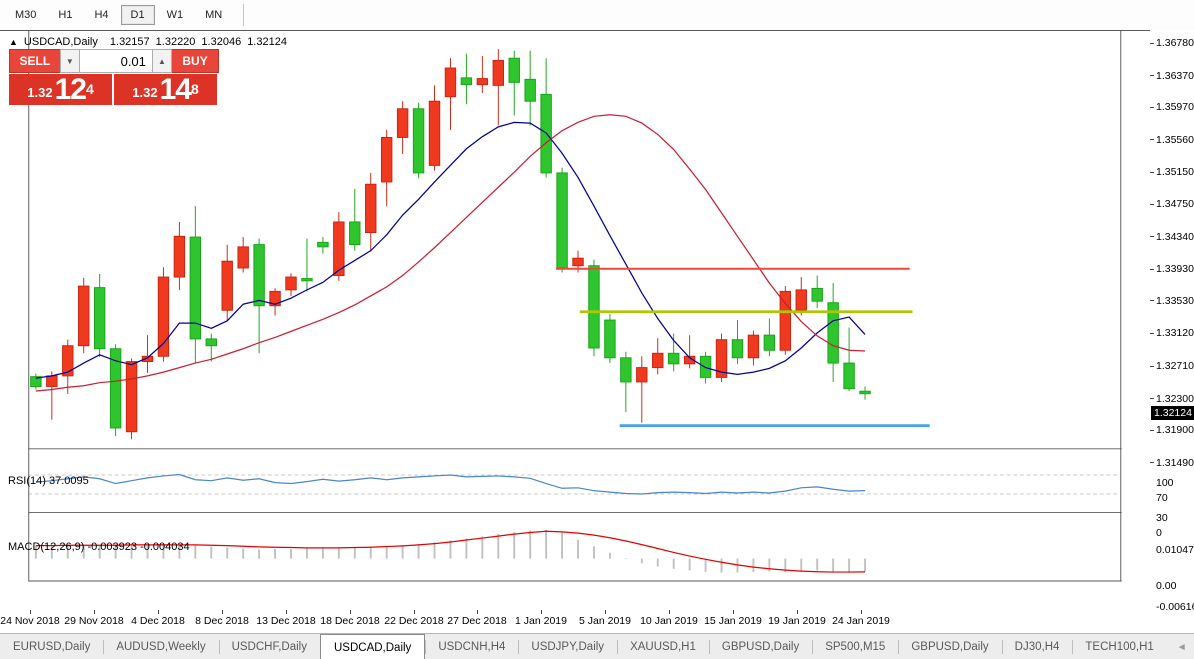  Describe the element at coordinates (267, 42) in the screenshot. I see `ohlc-close: 1.32124` at that location.